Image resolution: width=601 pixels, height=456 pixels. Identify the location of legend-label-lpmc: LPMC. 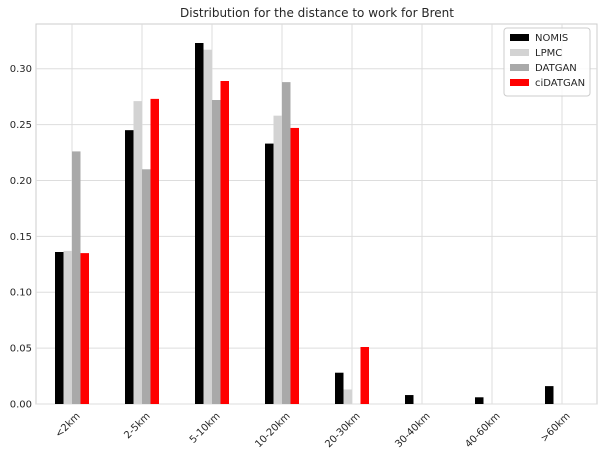
(548, 53).